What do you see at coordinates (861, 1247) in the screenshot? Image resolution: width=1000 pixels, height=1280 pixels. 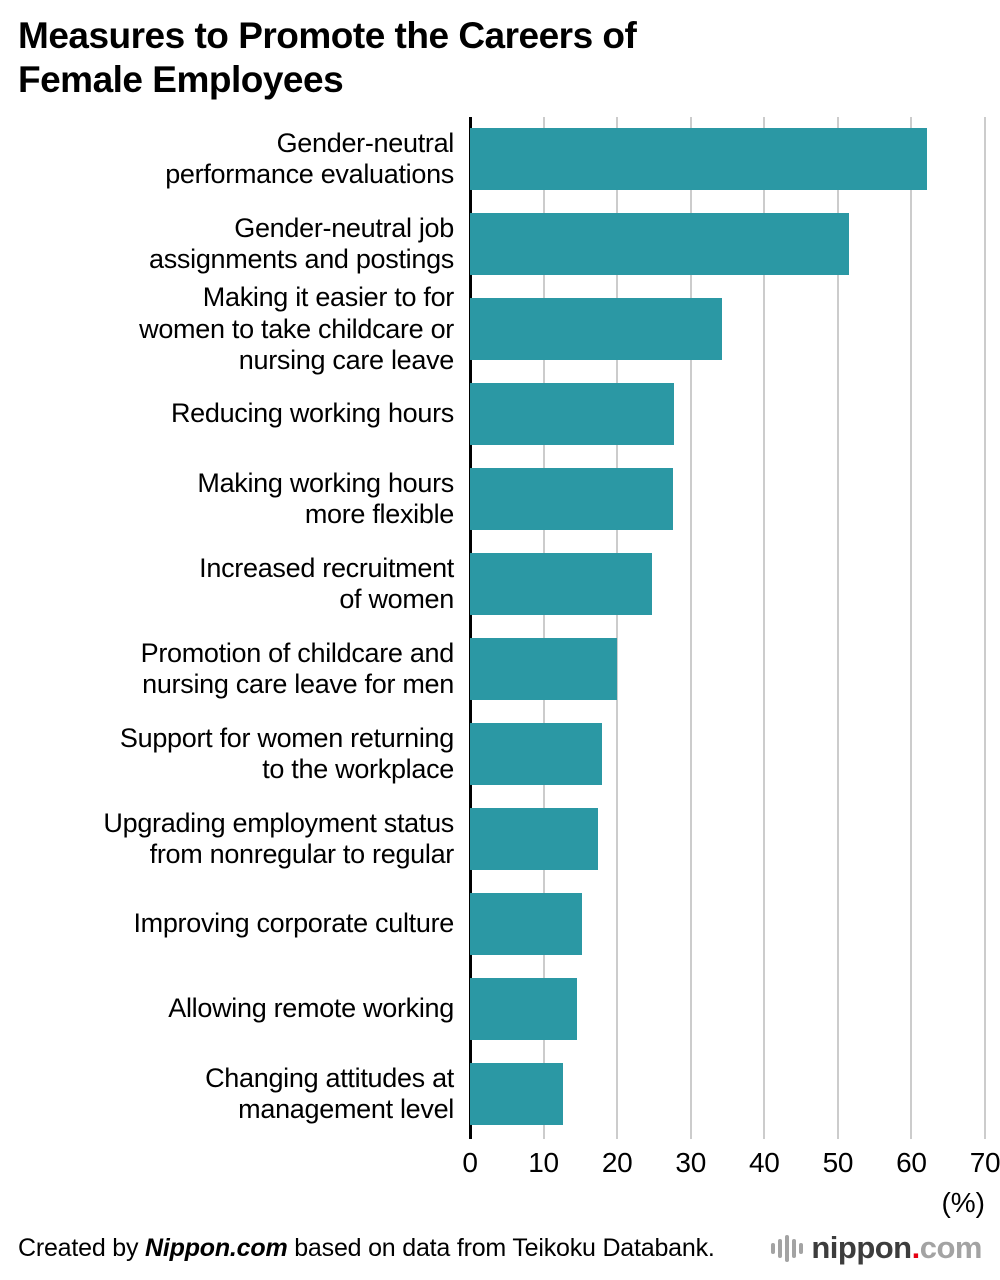 I see `logo-main: nippon` at bounding box center [861, 1247].